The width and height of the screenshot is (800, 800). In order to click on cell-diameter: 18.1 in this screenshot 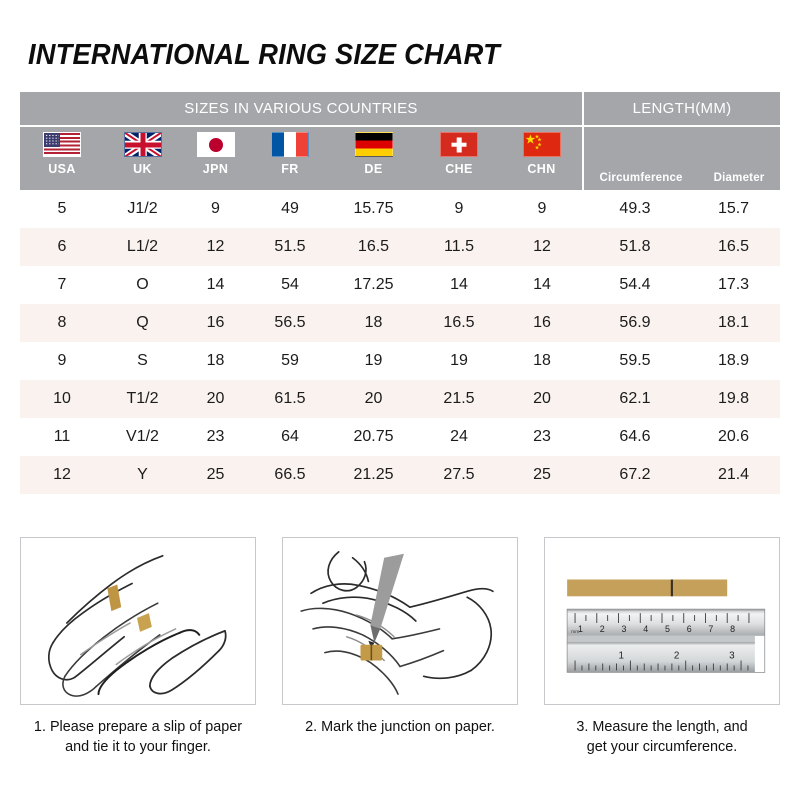, I will do `click(734, 323)`.